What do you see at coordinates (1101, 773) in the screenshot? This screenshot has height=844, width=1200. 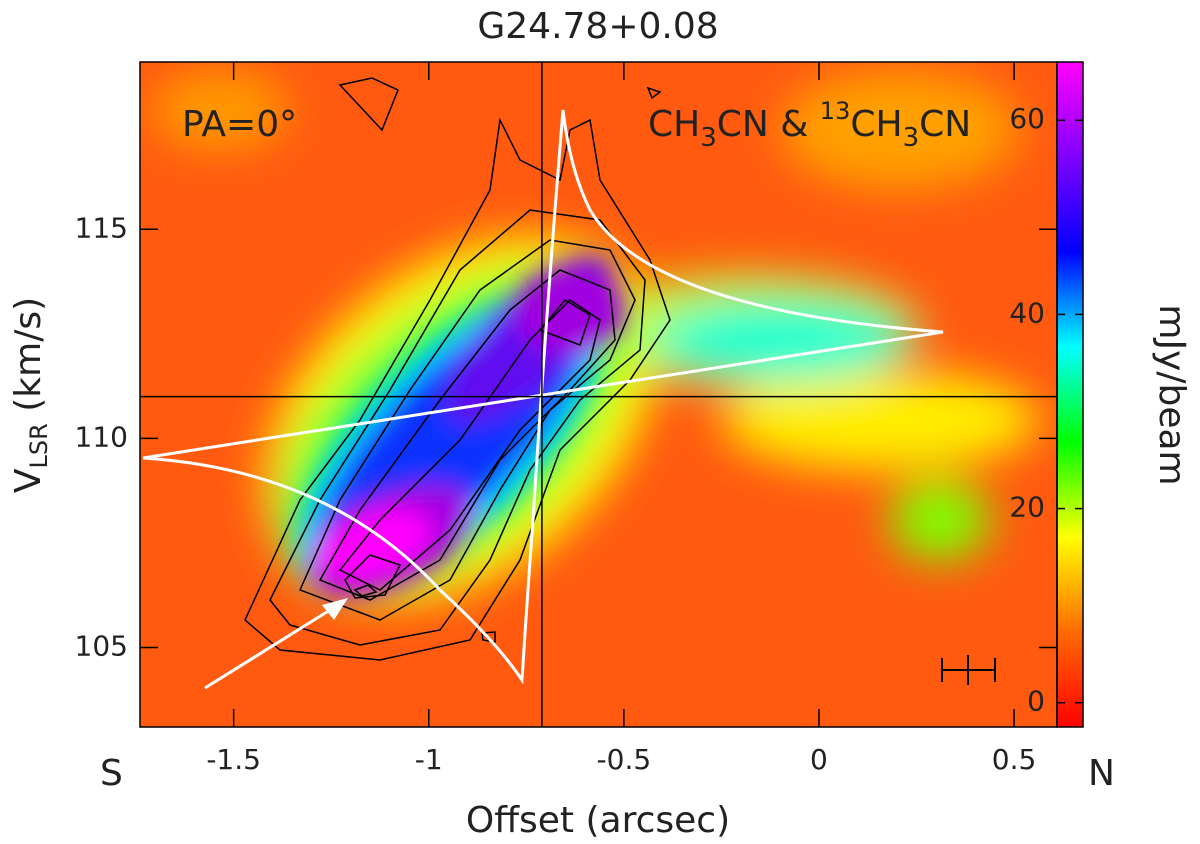 I see `north-label: N` at bounding box center [1101, 773].